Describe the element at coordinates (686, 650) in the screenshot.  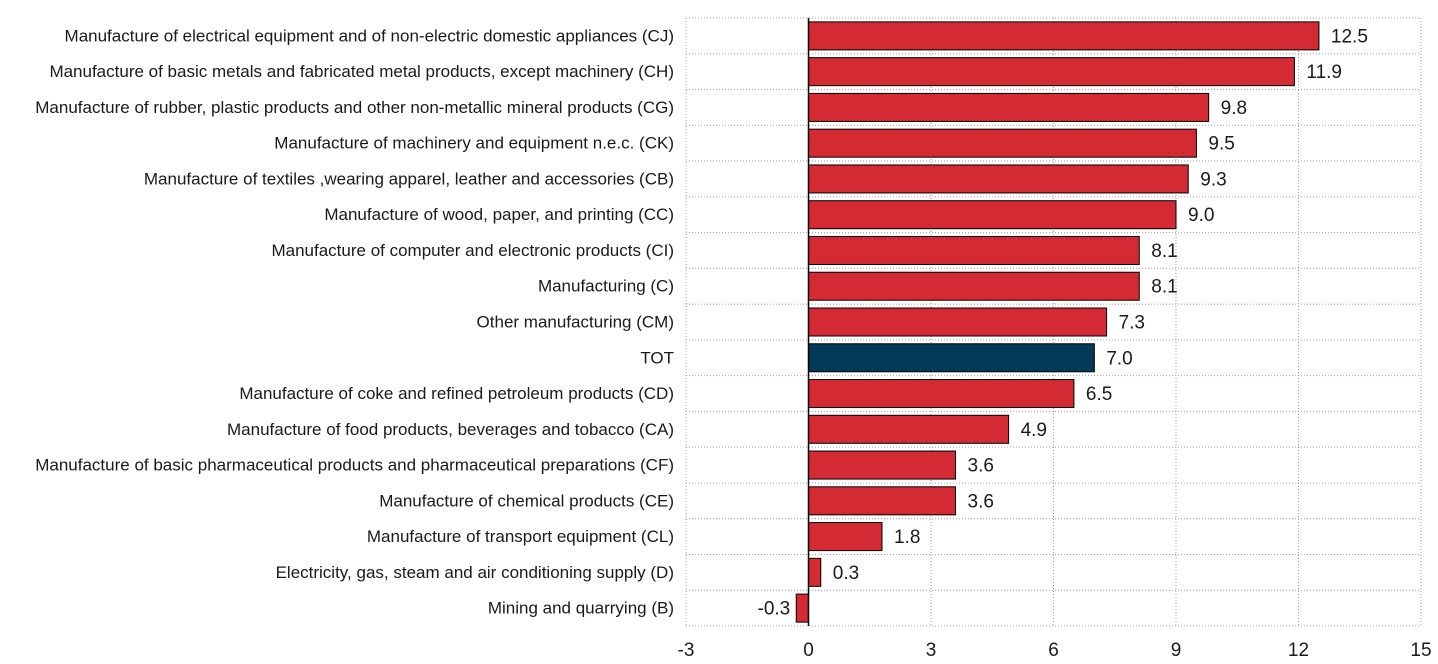
I see `x-tick-label: -3` at that location.